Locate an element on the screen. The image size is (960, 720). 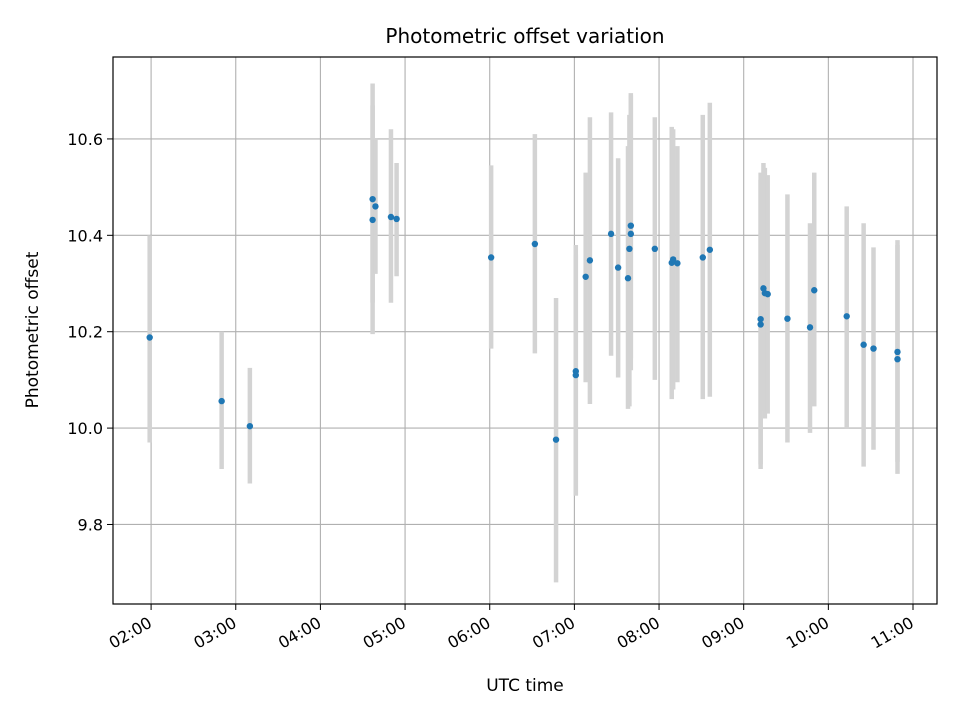
x-axis-label: UTC time is located at coordinates (525, 686).